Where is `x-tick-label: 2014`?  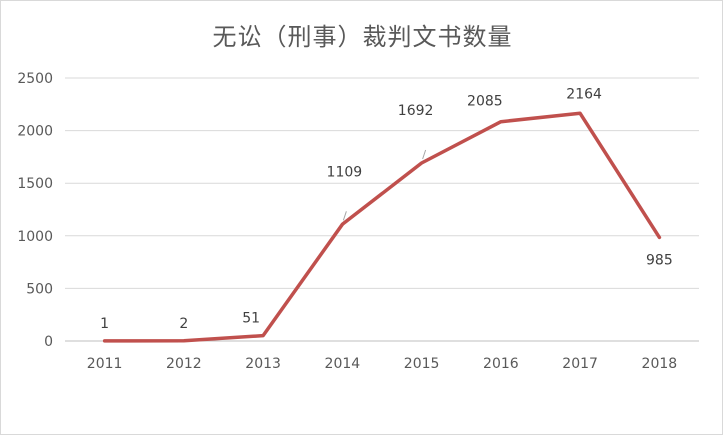
x-tick-label: 2014 is located at coordinates (343, 364).